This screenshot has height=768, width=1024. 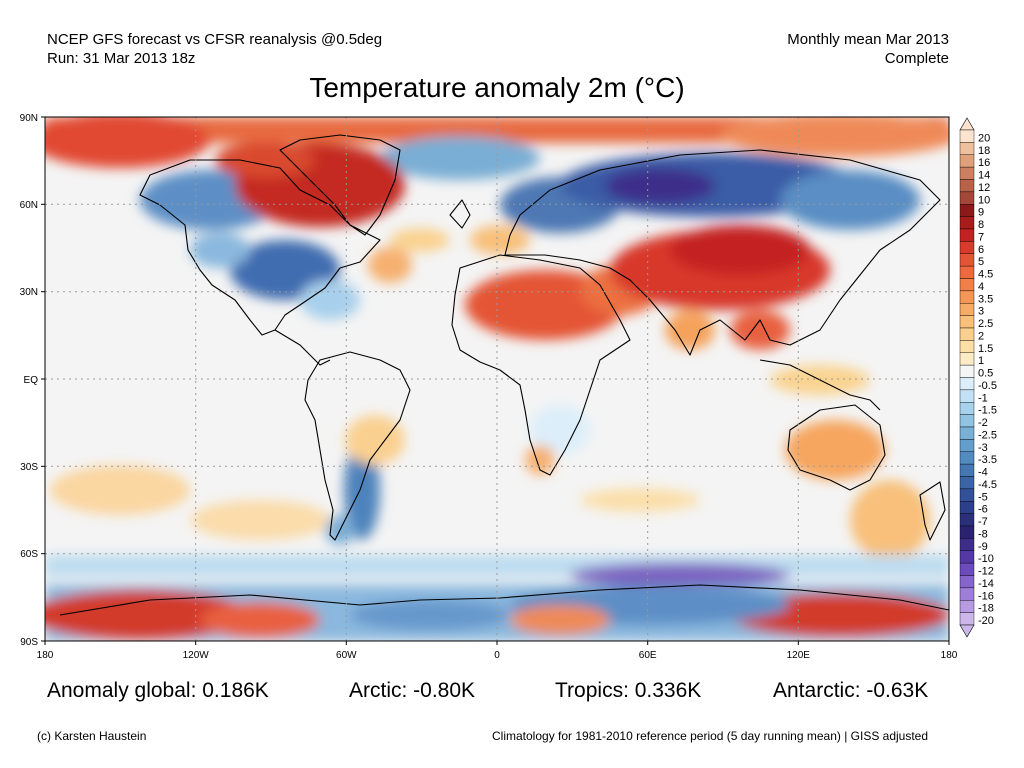 I want to click on colorbar-label: 14, so click(x=984, y=176).